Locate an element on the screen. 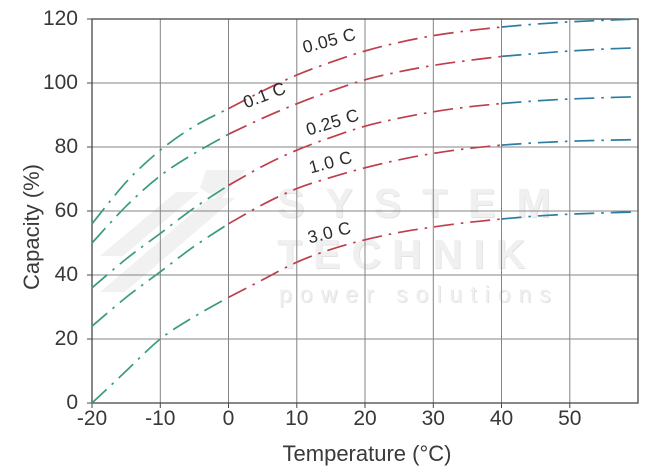 The height and width of the screenshot is (475, 655). curve-30C-cold is located at coordinates (160, 350).